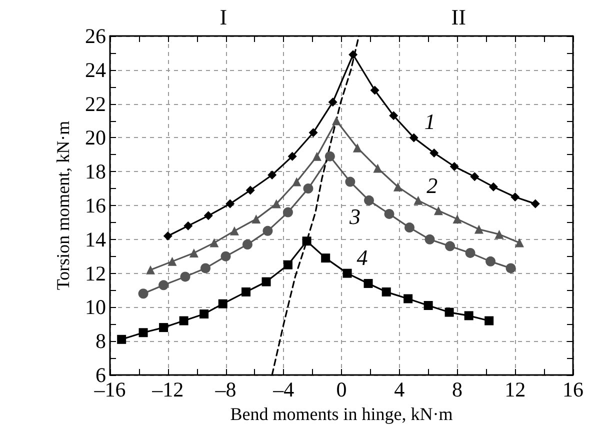  I want to click on y-axis-title: Torsion moment, kN·m, so click(63, 205).